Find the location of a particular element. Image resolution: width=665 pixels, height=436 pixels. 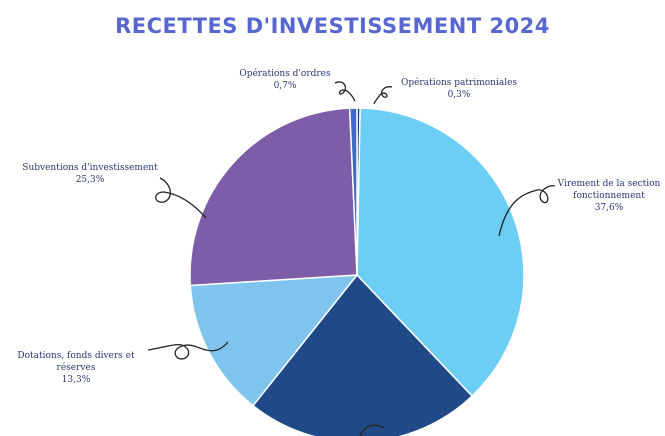

slice-label: Subventions d'investissement 25,3% is located at coordinates (90, 174).